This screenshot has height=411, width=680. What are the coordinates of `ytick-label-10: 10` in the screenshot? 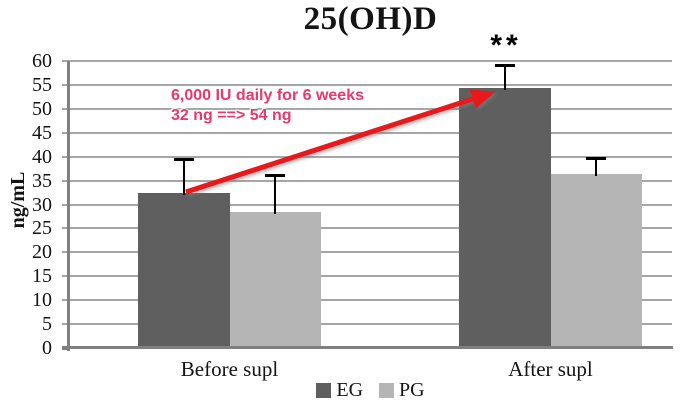 It's located at (42, 300).